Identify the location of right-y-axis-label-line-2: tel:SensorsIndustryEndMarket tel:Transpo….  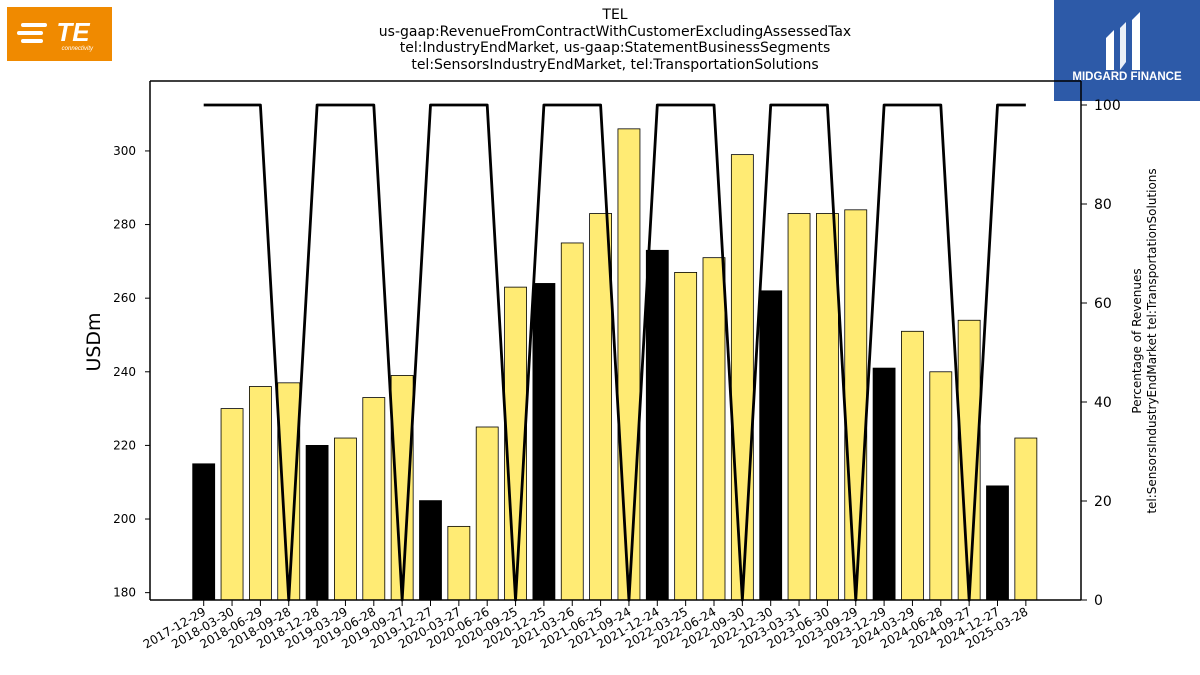
(1152, 341).